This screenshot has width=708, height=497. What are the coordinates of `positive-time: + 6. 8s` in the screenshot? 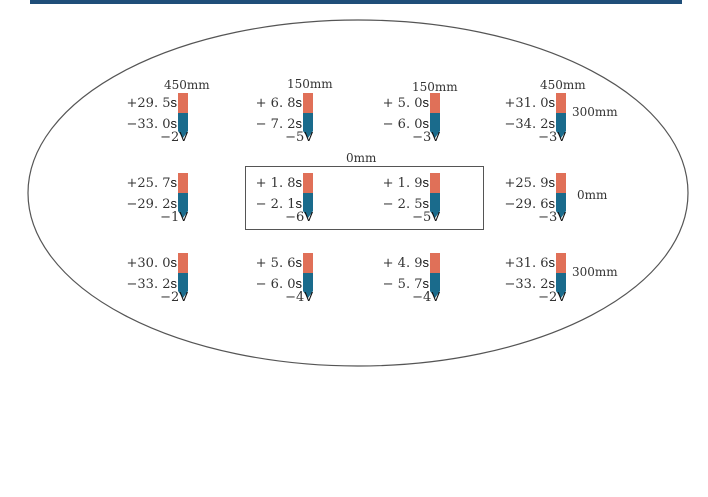 It's located at (278, 103).